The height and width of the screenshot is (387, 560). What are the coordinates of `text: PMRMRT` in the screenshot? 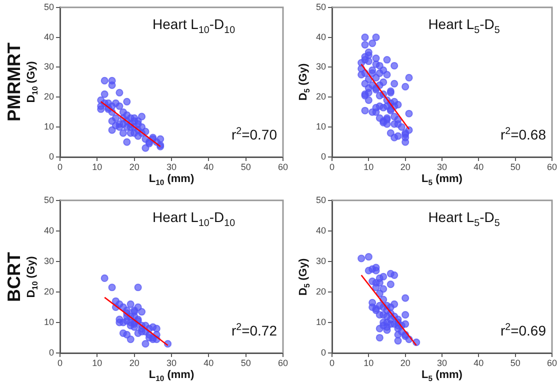 It's located at (14, 82).